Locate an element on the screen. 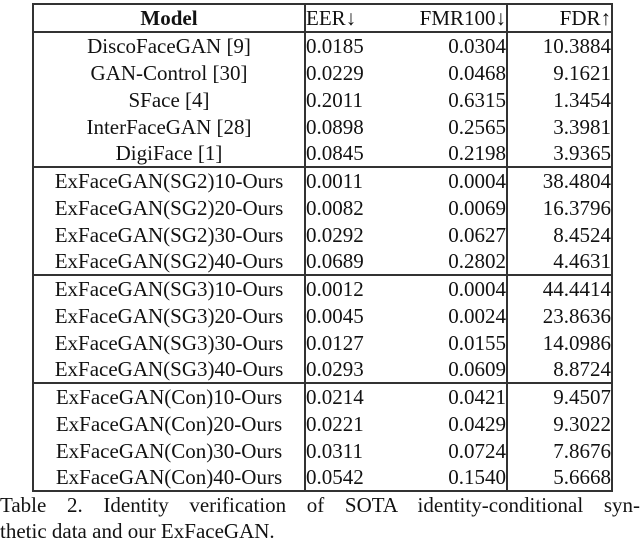  fdr-cell: 4.4631 is located at coordinates (582, 261).